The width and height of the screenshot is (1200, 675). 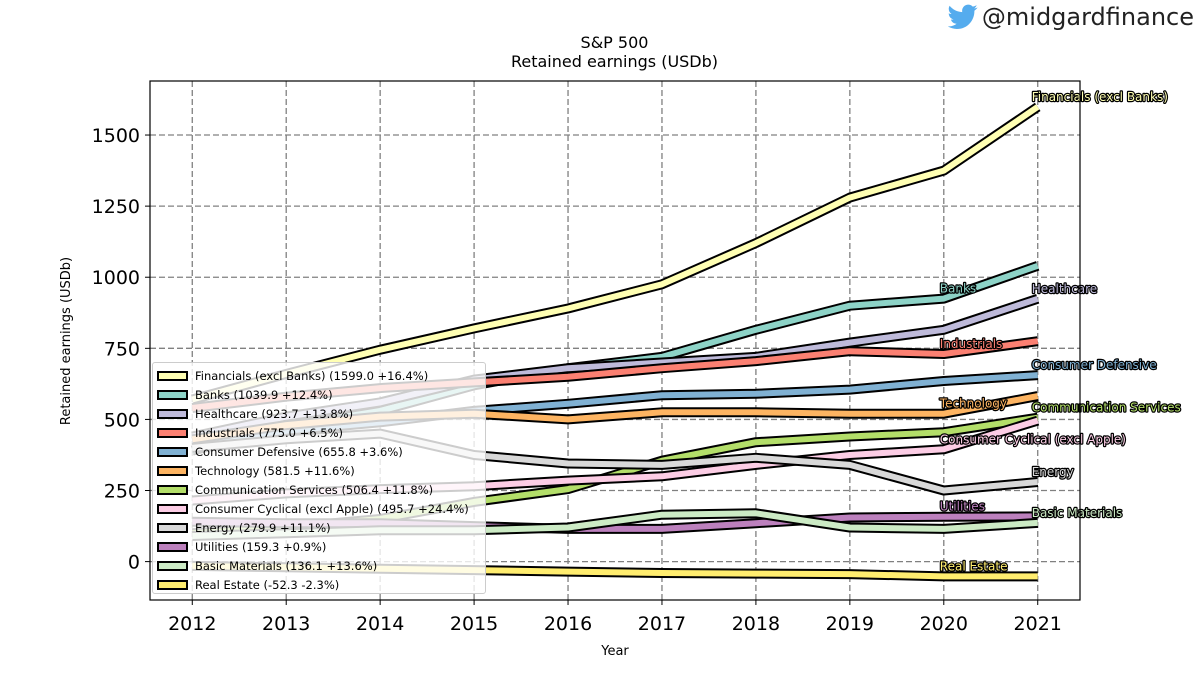 I want to click on legend-label: Technology (581.5 +11.6%), so click(x=275, y=470).